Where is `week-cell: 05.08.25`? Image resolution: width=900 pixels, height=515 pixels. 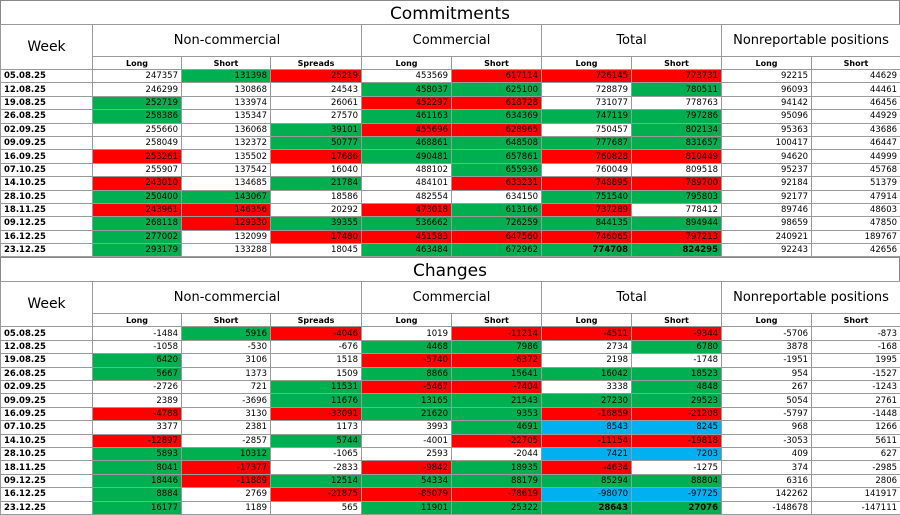 week-cell: 05.08.25 is located at coordinates (47, 76).